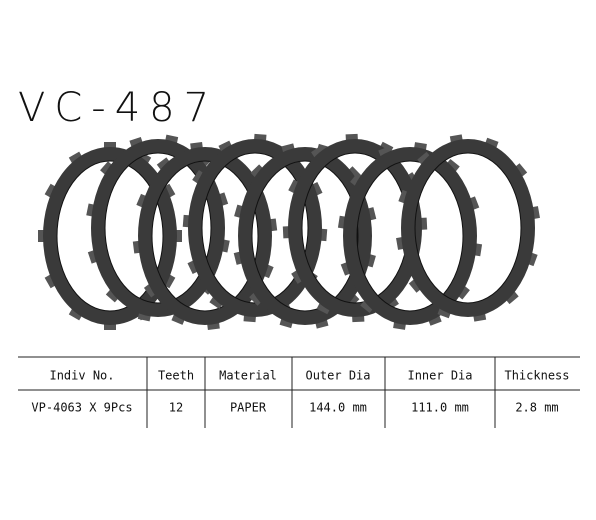  What do you see at coordinates (81, 376) in the screenshot?
I see `header-cell: Indiv No.` at bounding box center [81, 376].